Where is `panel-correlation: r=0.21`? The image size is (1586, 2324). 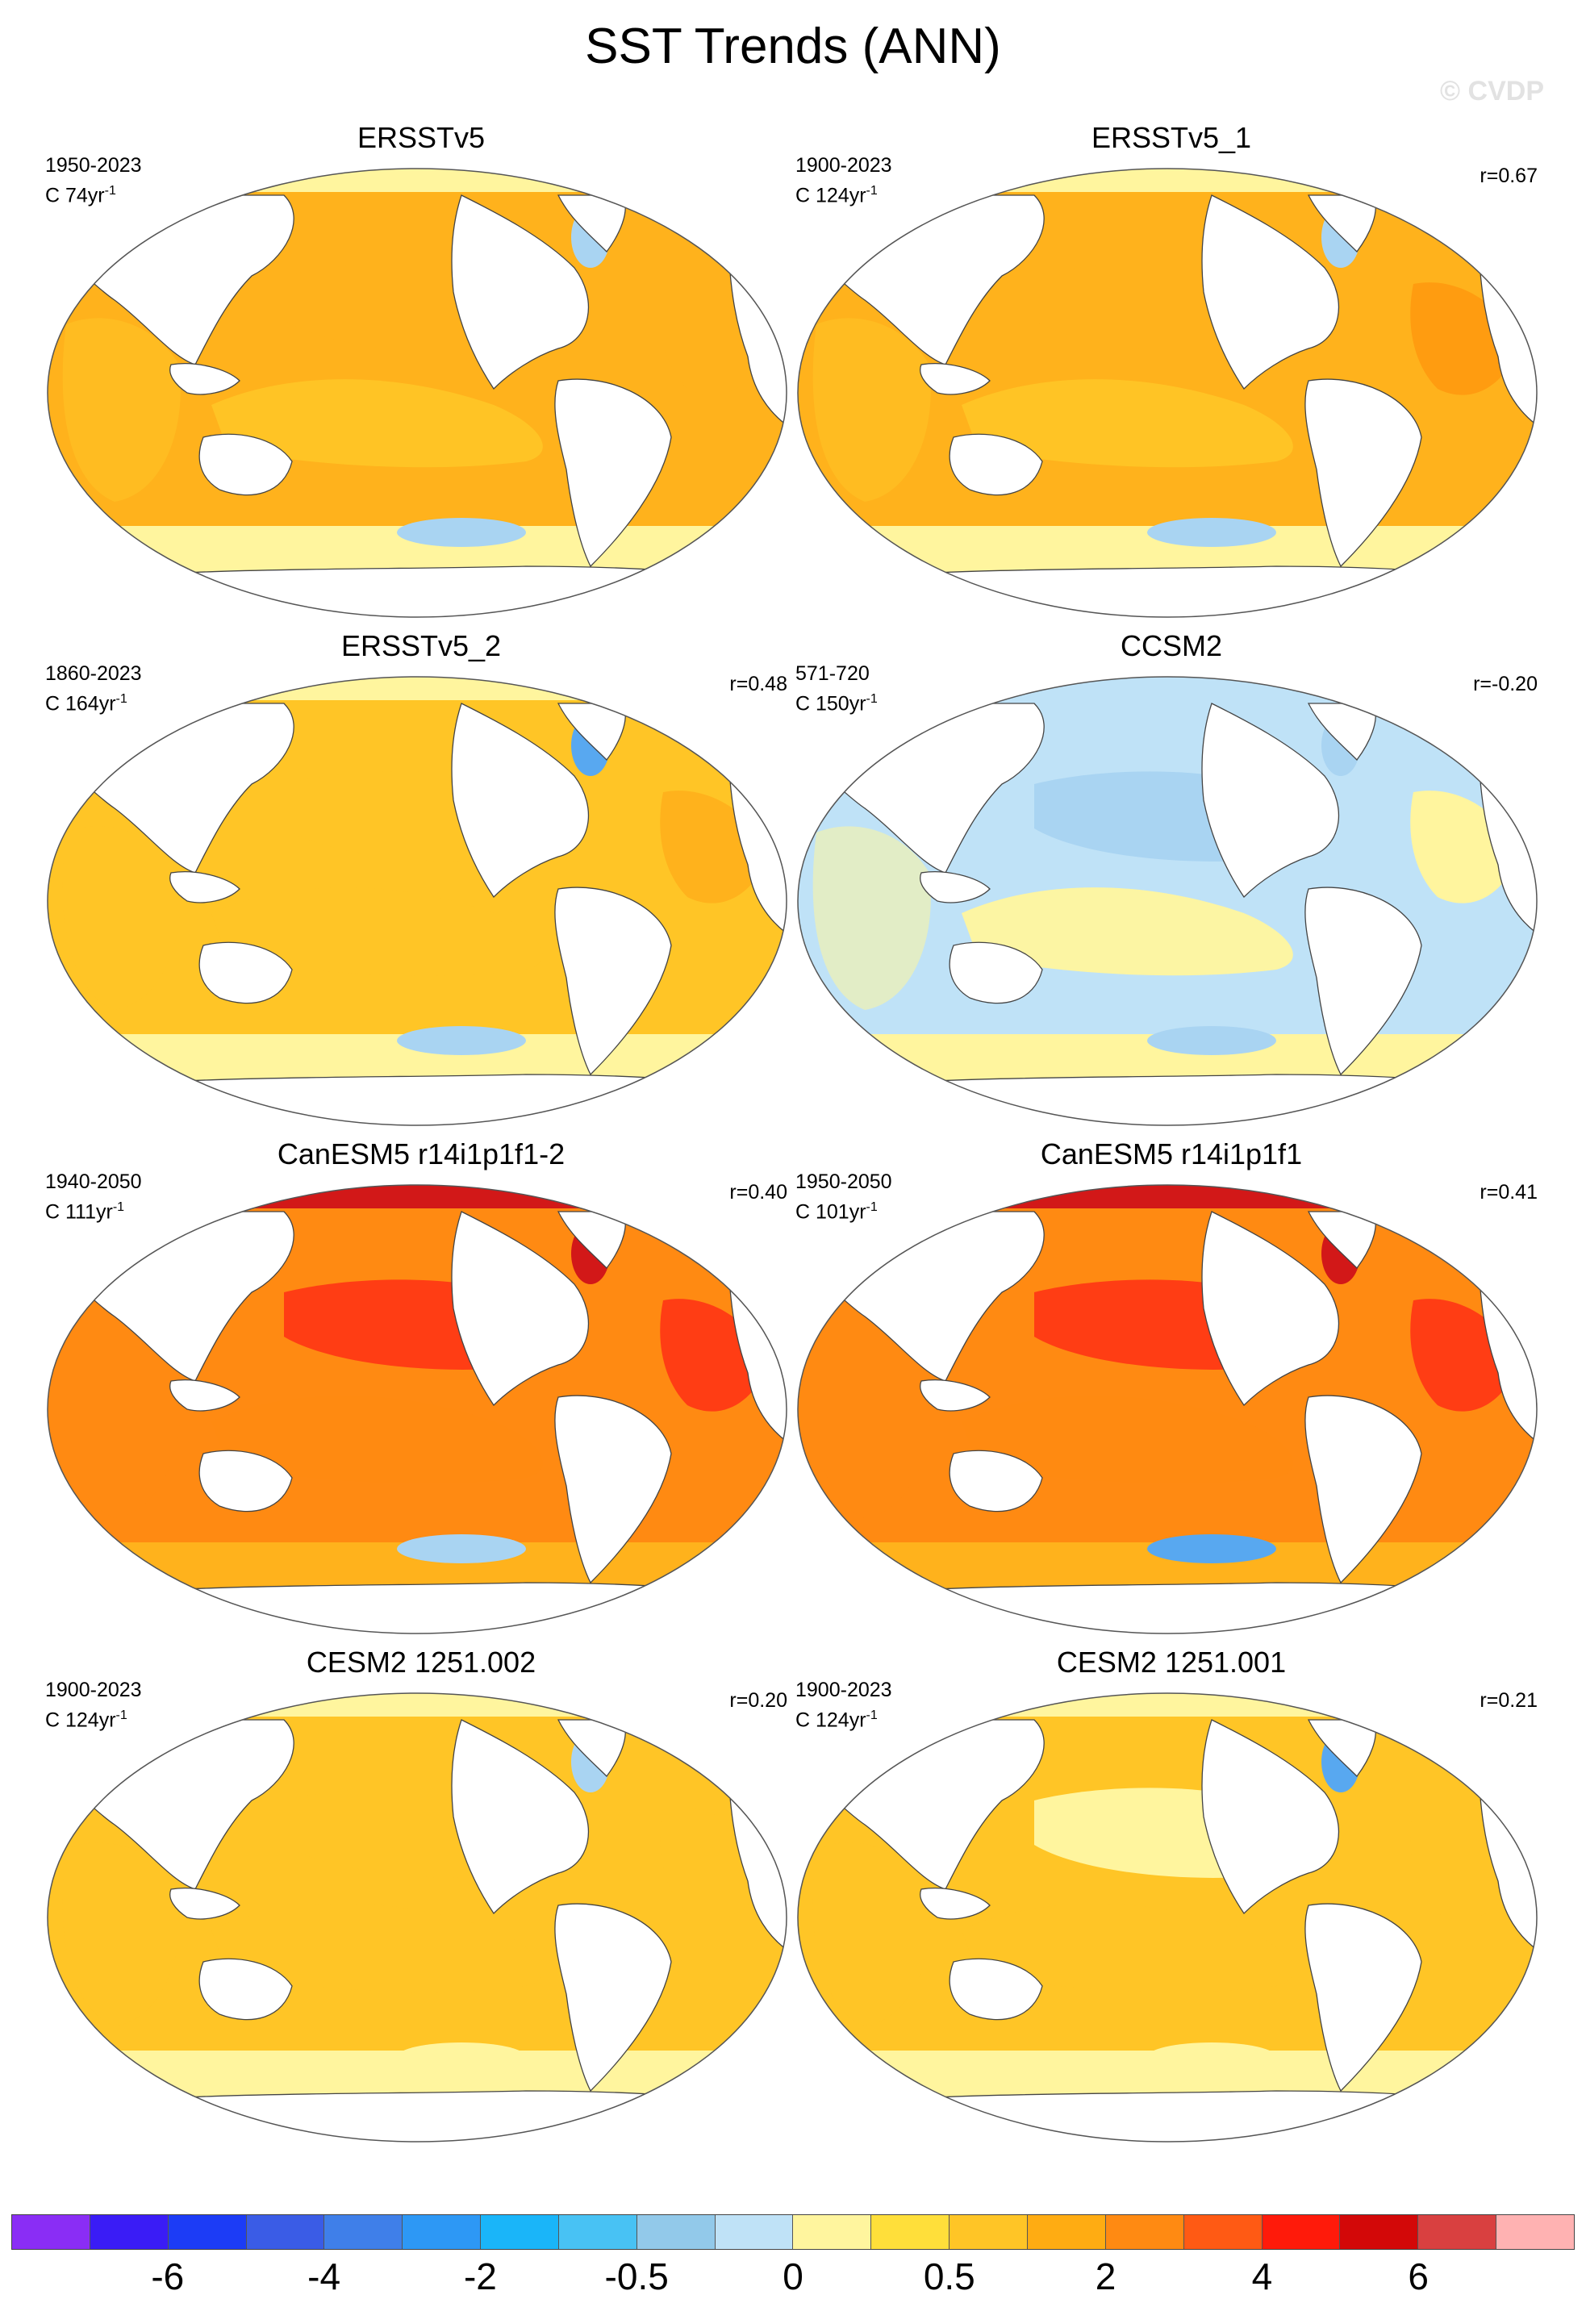 panel-correlation: r=0.21 is located at coordinates (1509, 1700).